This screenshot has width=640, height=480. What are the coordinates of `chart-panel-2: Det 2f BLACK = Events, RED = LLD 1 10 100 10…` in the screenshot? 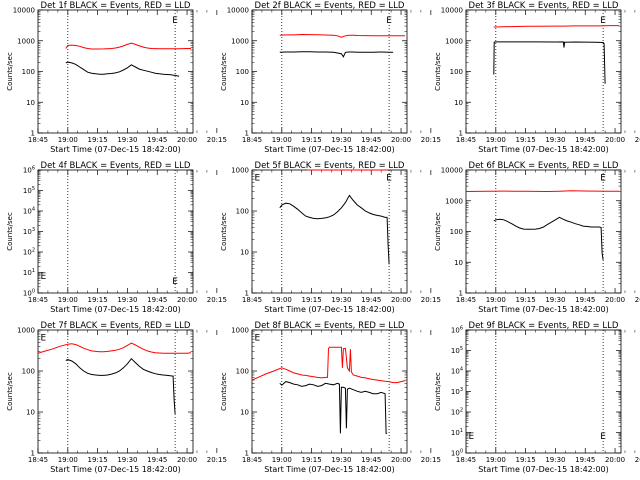 It's located at (330, 77).